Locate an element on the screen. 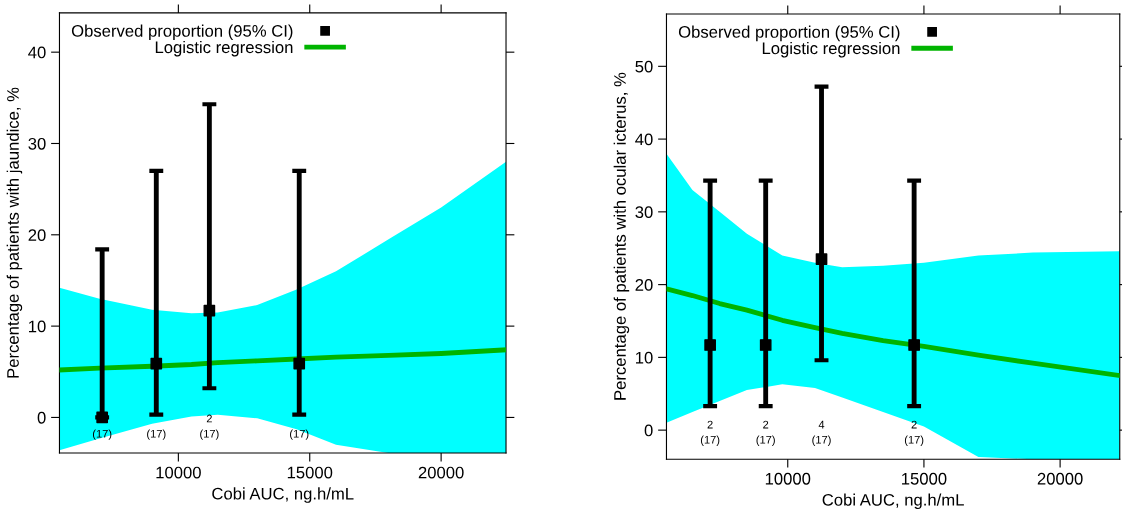 The width and height of the screenshot is (1122, 516). y-tick-label: 50 is located at coordinates (644, 66).